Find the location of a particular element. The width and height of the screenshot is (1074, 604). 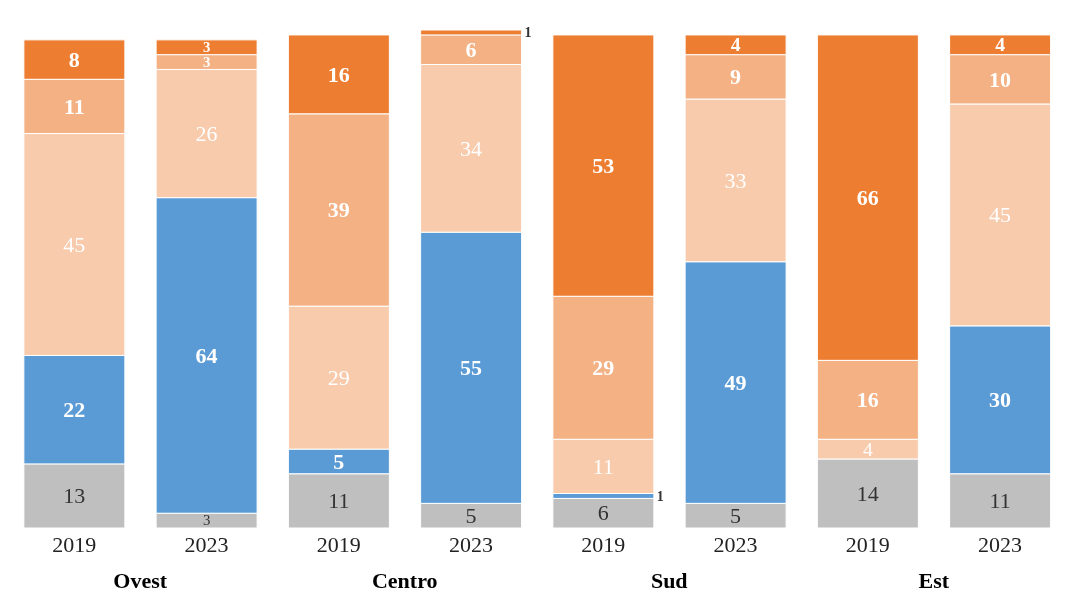

data-label: 39 is located at coordinates (338, 210).